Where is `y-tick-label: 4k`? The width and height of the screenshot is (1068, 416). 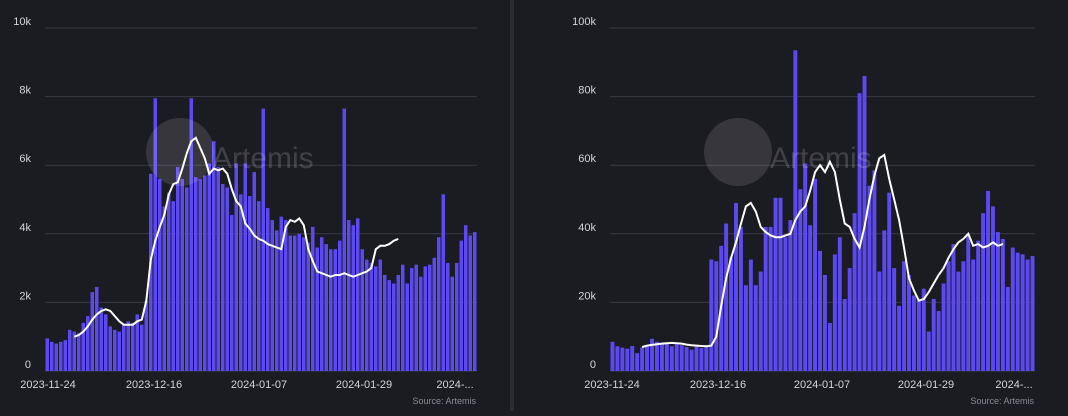 y-tick-label: 4k is located at coordinates (25, 228).